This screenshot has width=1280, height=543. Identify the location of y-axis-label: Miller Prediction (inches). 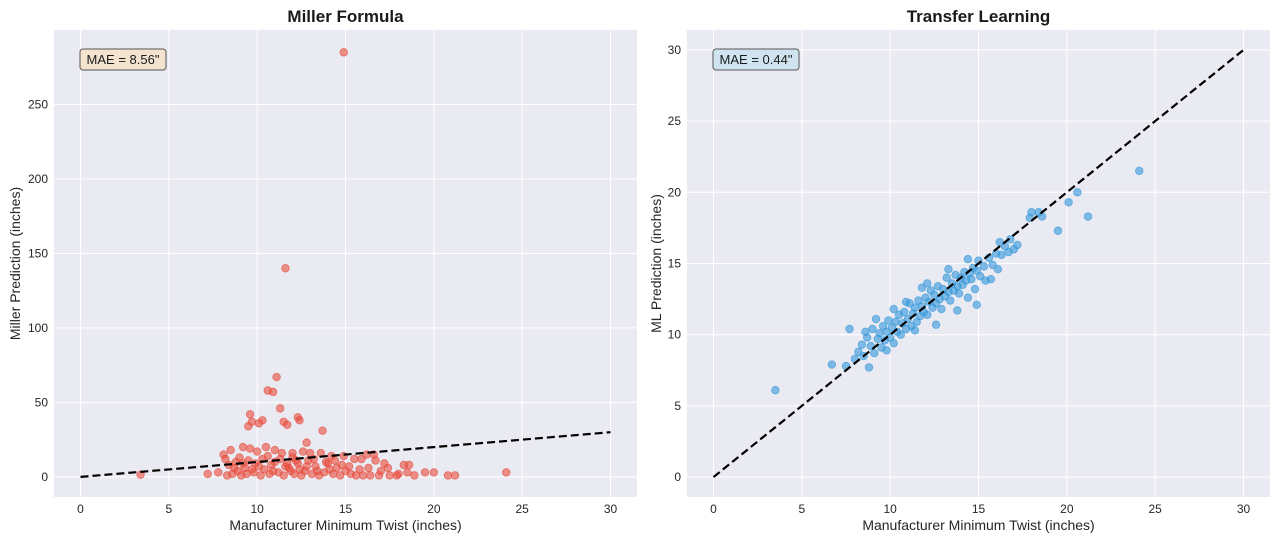
(15, 263).